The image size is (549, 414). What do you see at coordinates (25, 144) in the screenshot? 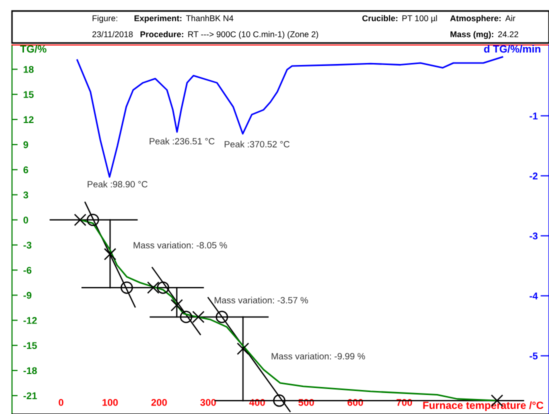
I see `y-tick-label: 9` at bounding box center [25, 144].